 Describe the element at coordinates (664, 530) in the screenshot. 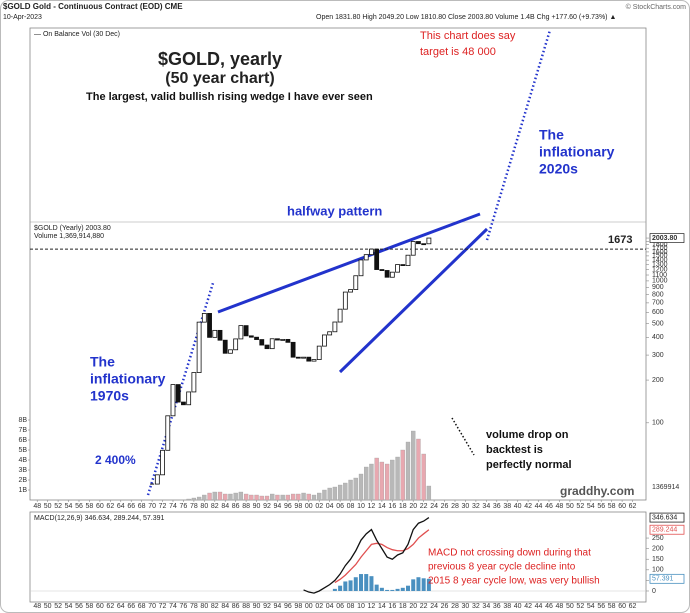

I see `value-box-label: 289.244` at that location.